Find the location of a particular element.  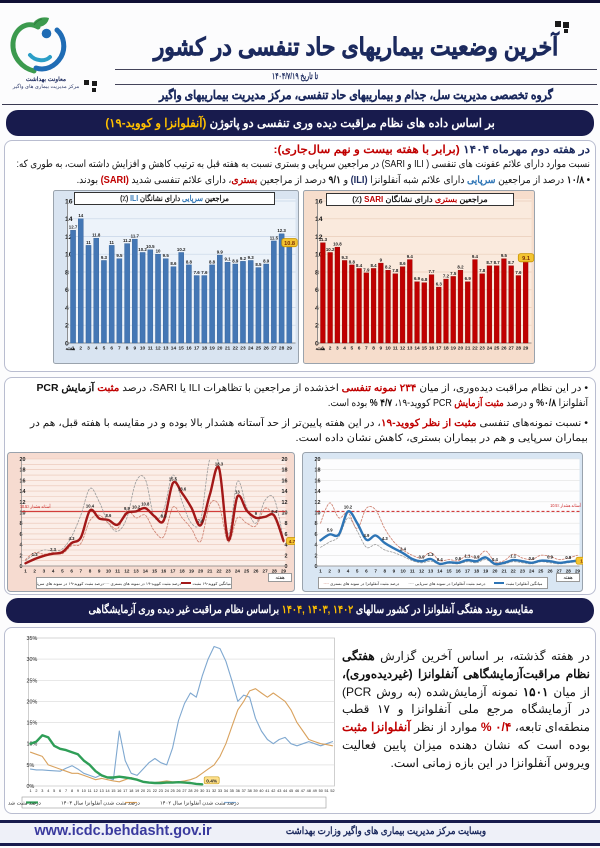

svg-text: 37 is located at coordinates (244, 791).